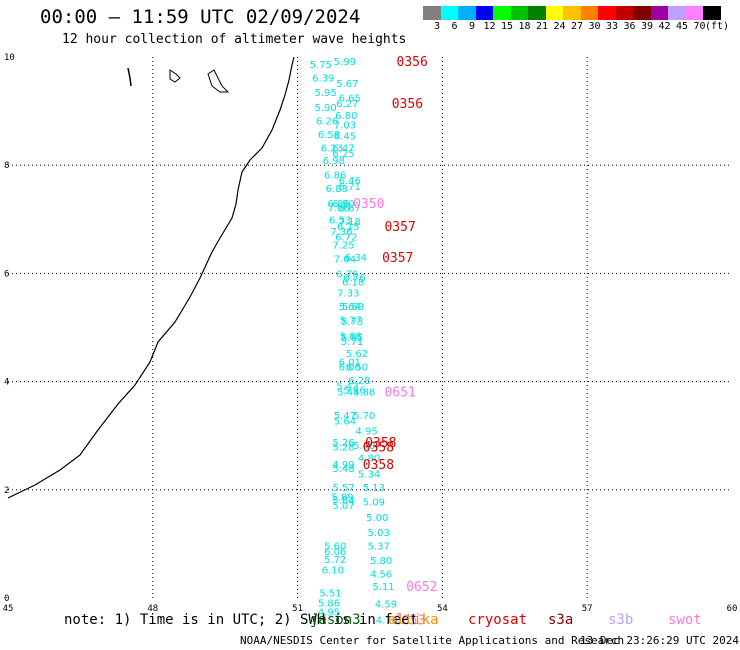  Describe the element at coordinates (489, 26) in the screenshot. I see `color-scale-label: 12` at that location.